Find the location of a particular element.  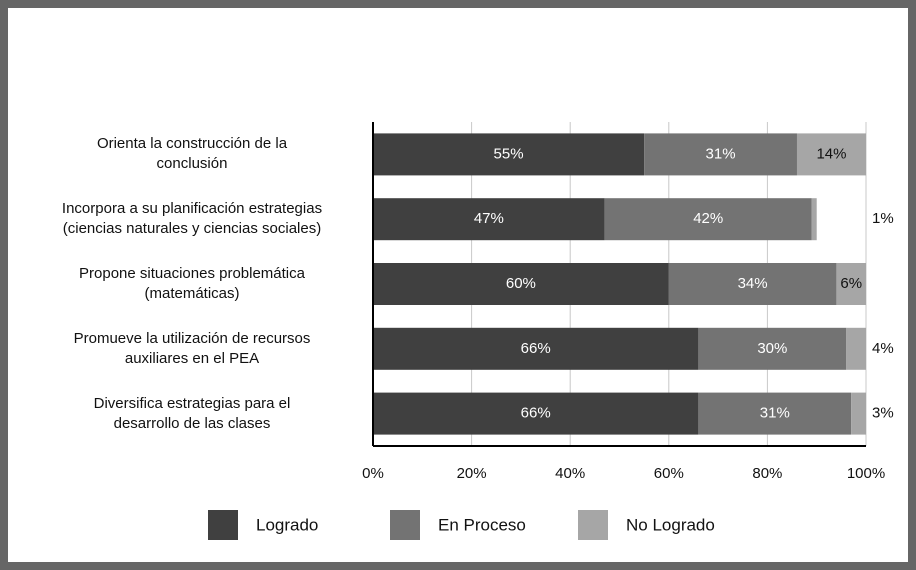

data-label: 55% is located at coordinates (509, 153).